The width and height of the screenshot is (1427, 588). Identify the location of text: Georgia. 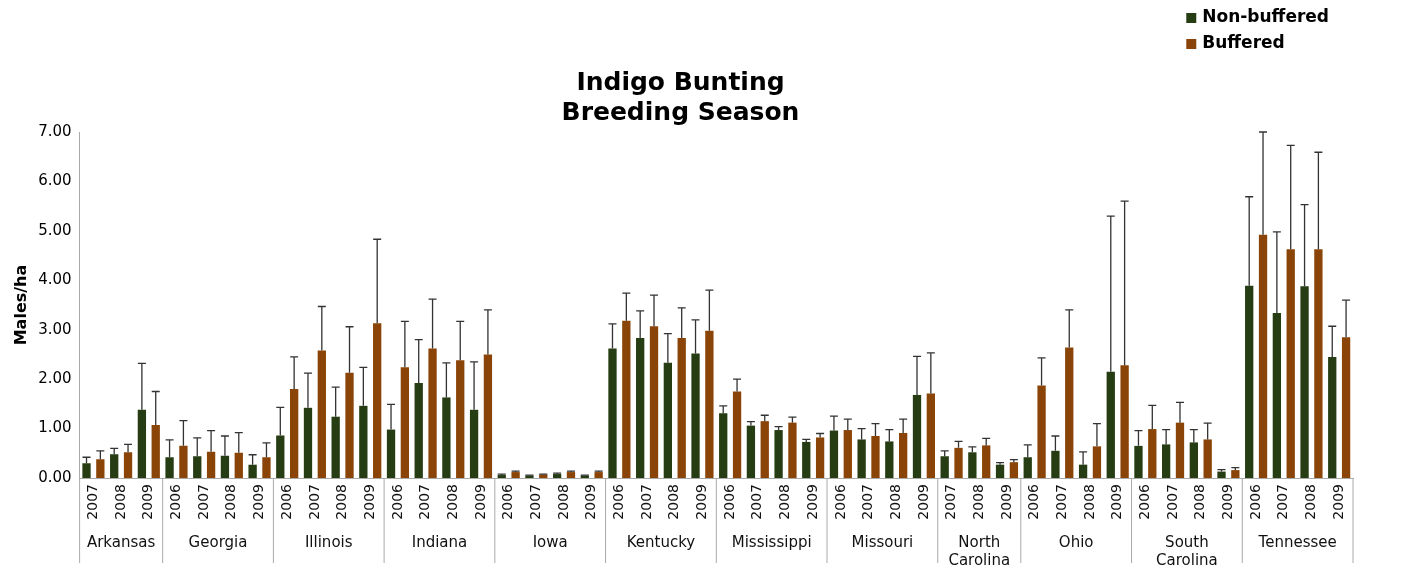
(218, 542).